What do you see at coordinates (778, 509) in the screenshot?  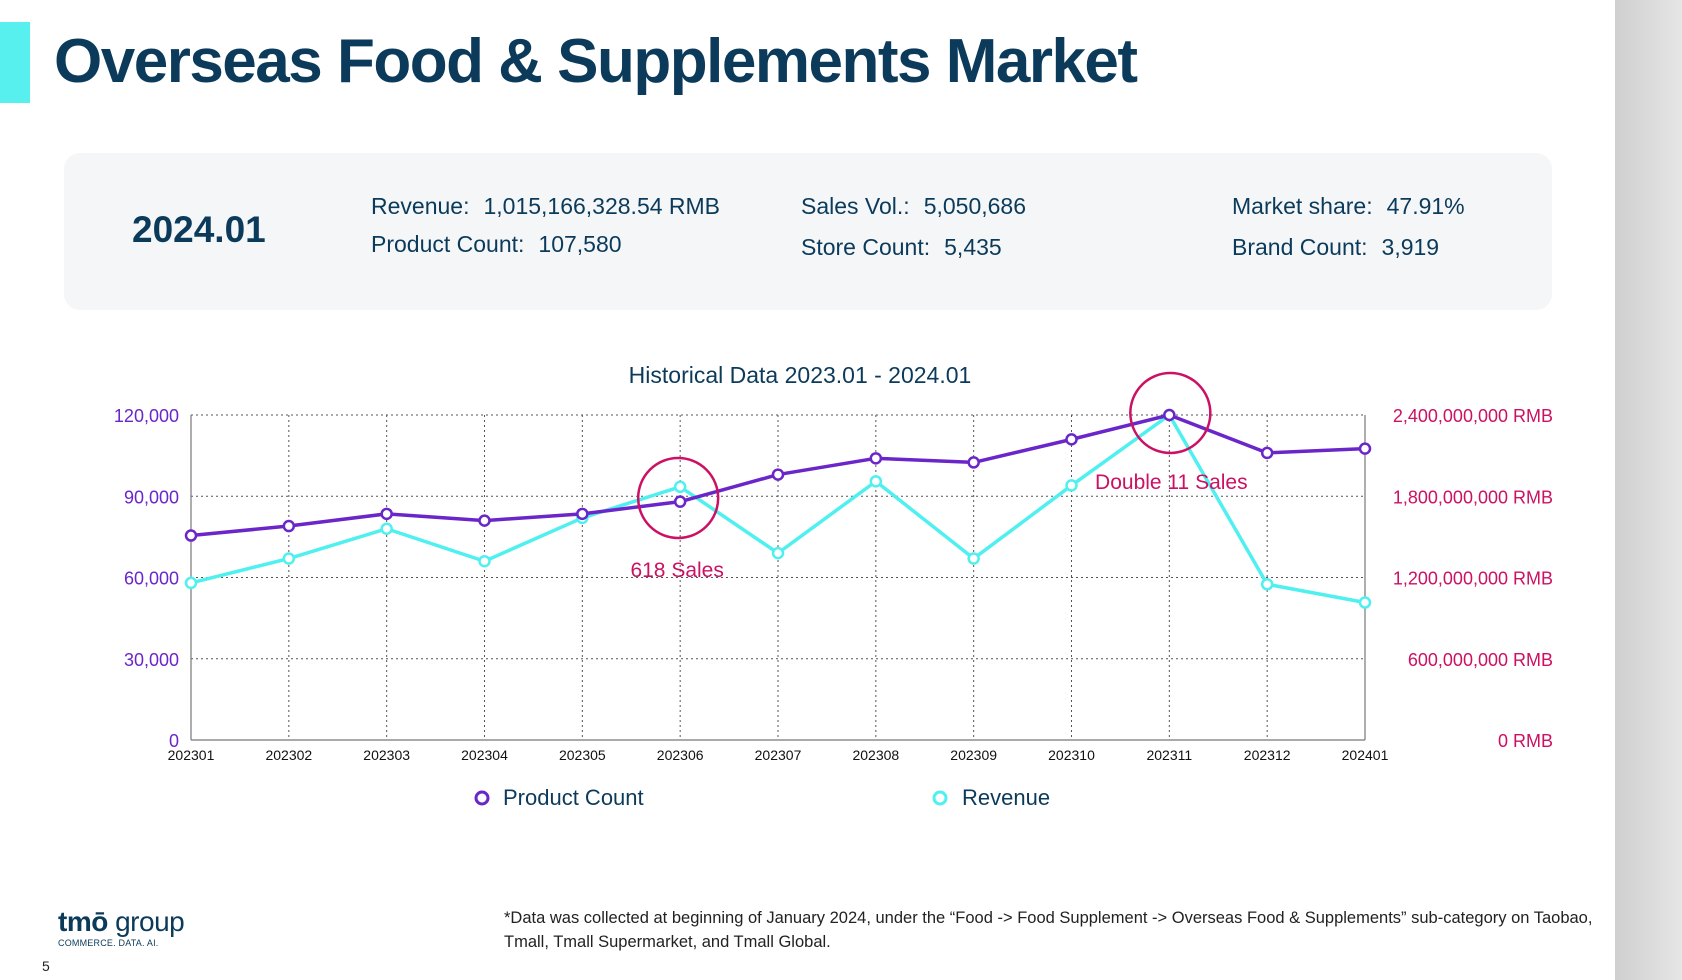 I see `revenue-line` at bounding box center [778, 509].